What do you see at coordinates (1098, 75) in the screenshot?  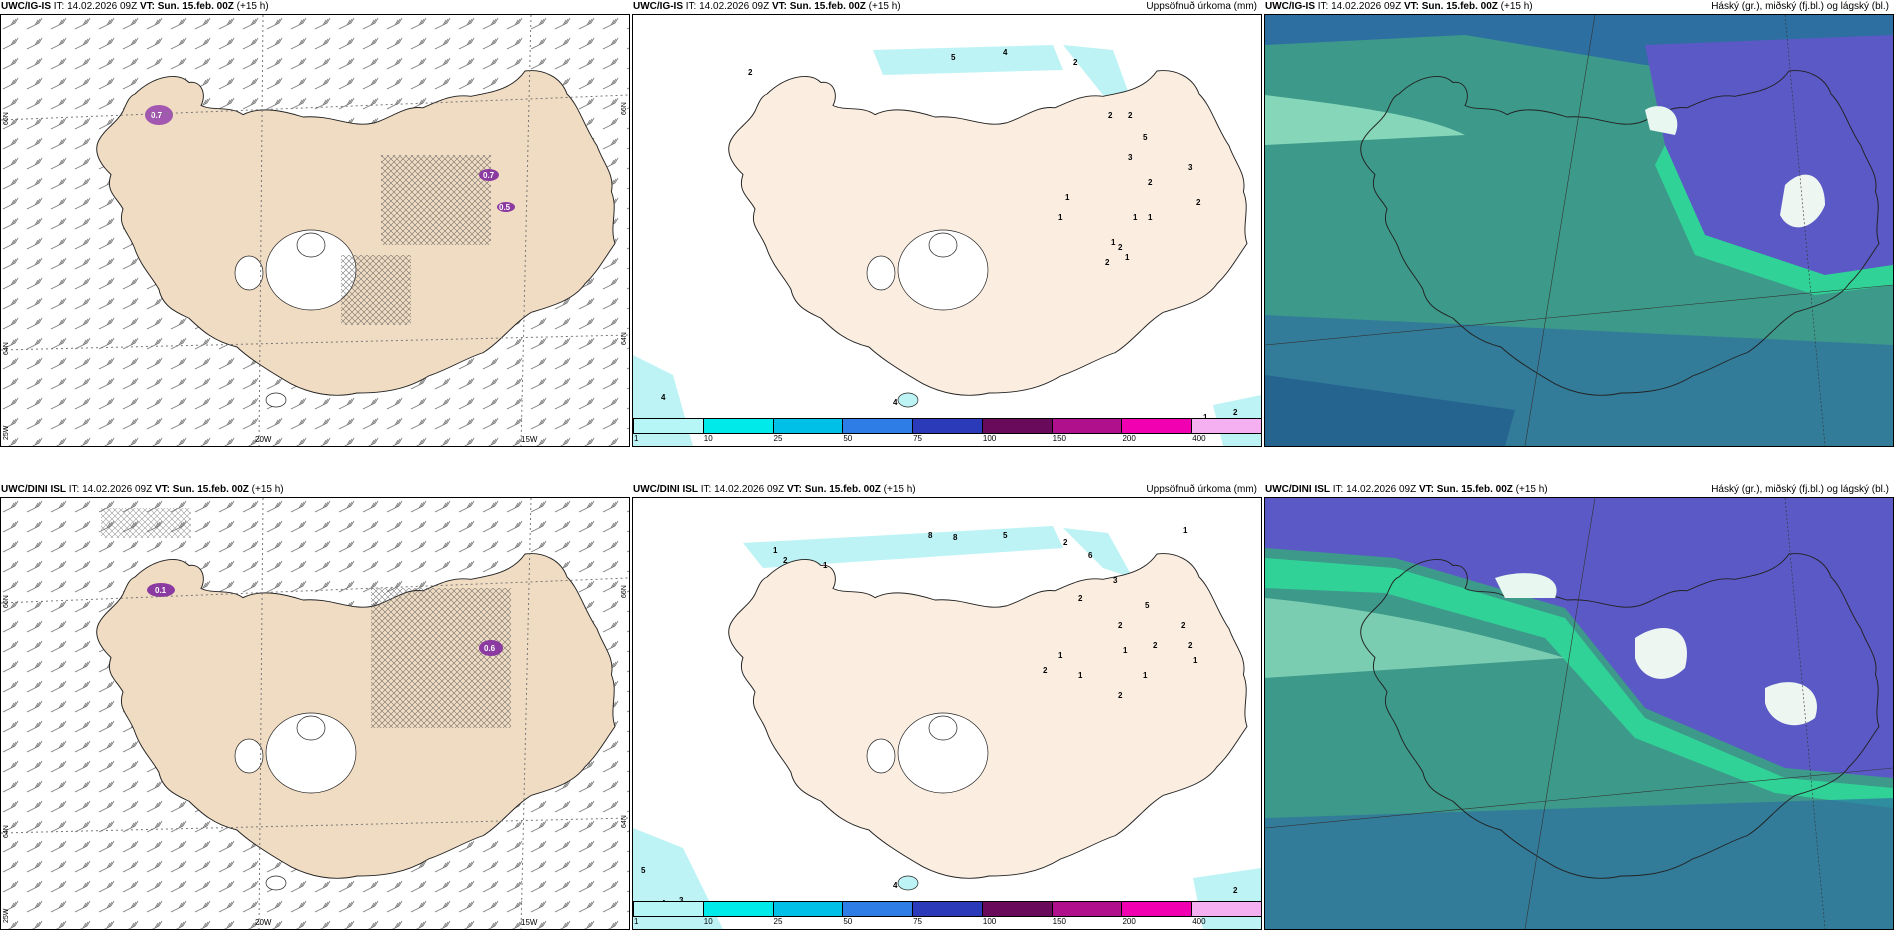 I see `precip-area-ne` at bounding box center [1098, 75].